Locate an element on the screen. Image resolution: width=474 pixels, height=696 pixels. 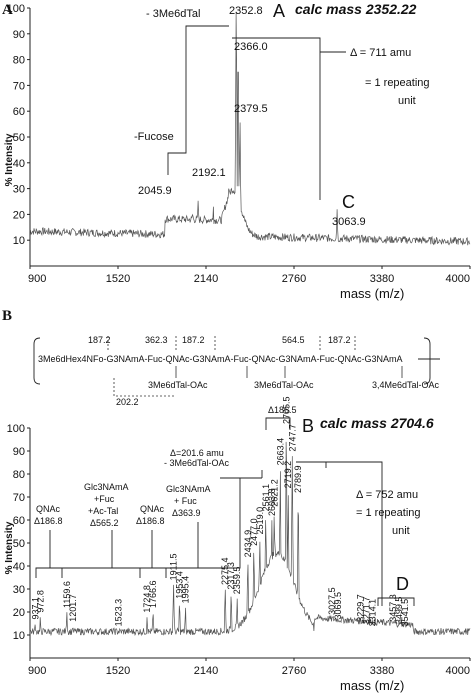
glc-ac-line1: Glc3NAmA is located at coordinates (106, 487).